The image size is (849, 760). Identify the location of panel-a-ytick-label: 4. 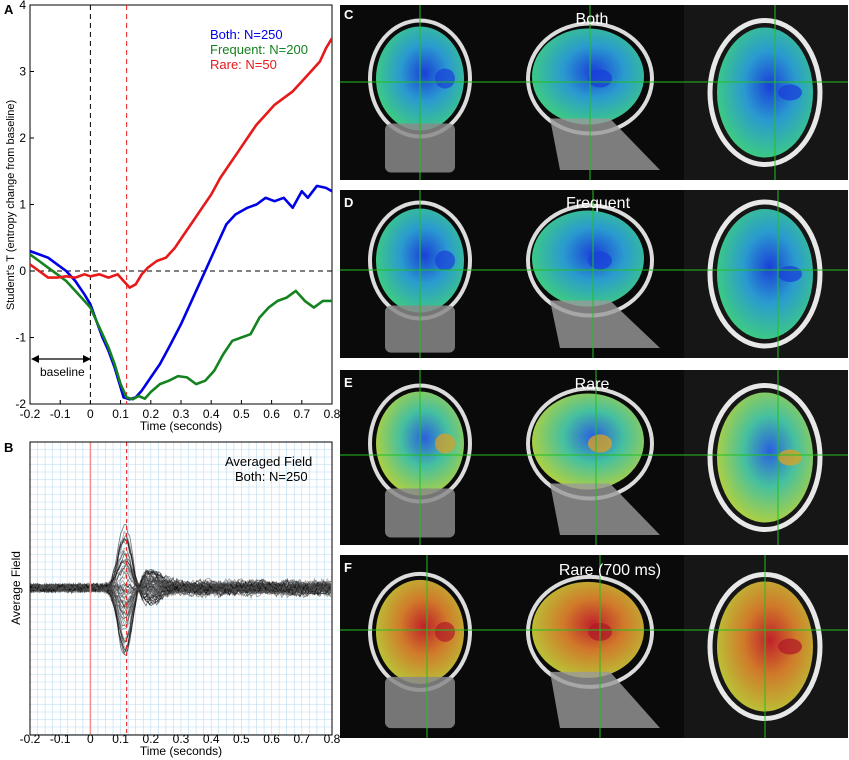
(22, 6).